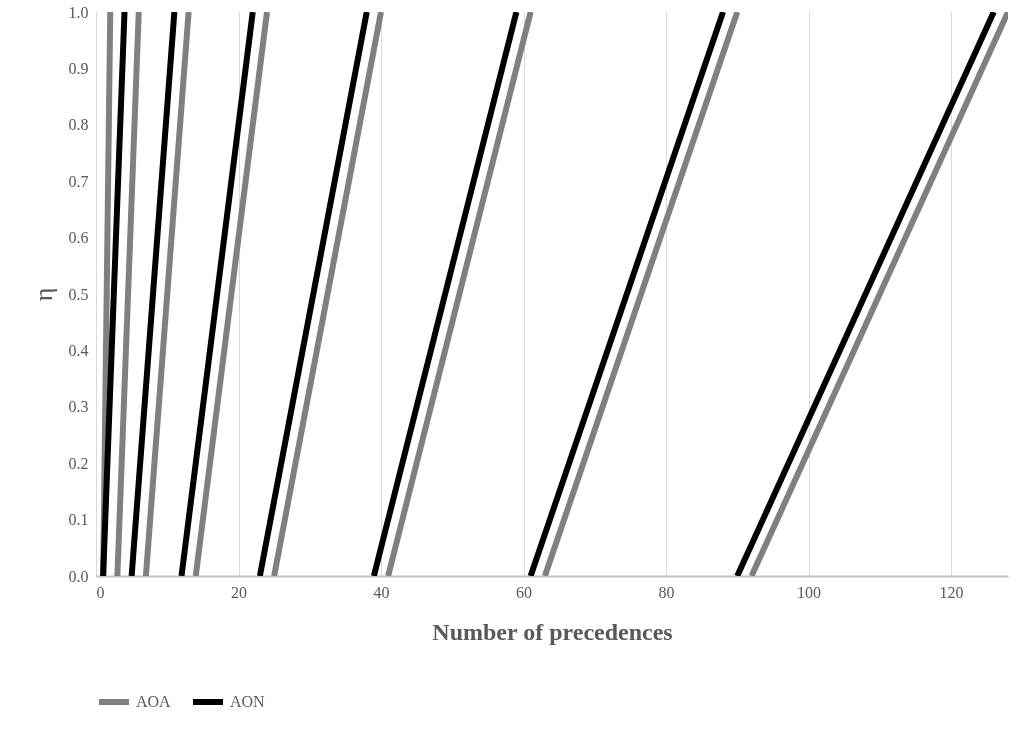  I want to click on x-tick-label: 40, so click(381, 592).